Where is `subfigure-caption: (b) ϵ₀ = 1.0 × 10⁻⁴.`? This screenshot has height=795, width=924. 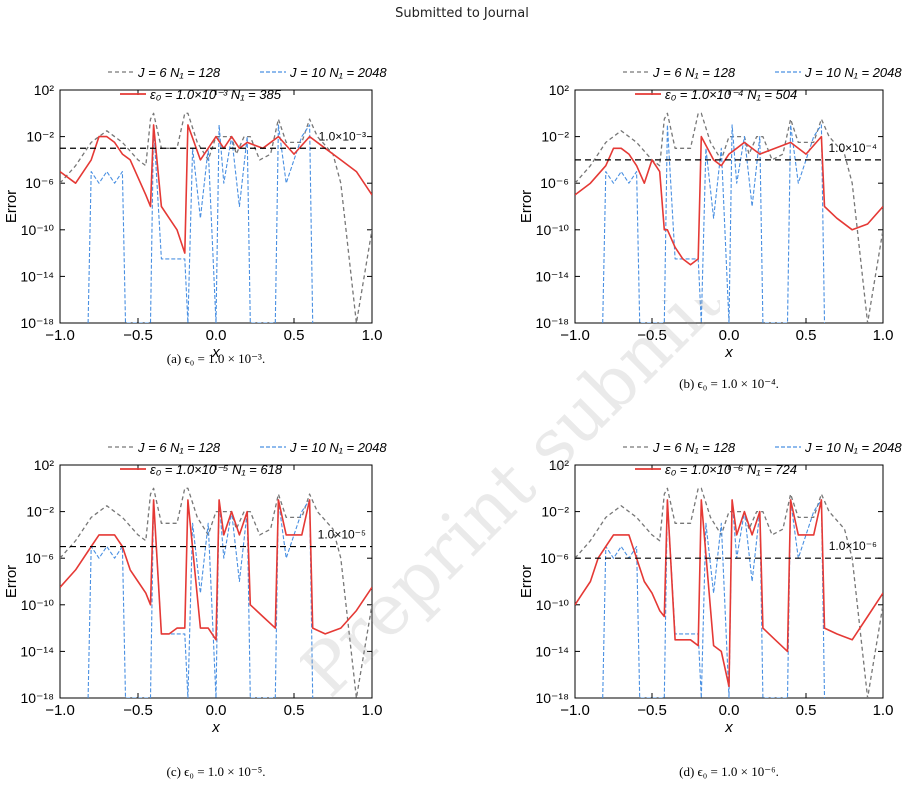
subfigure-caption: (b) ϵ₀ = 1.0 × 10⁻⁴. is located at coordinates (729, 383).